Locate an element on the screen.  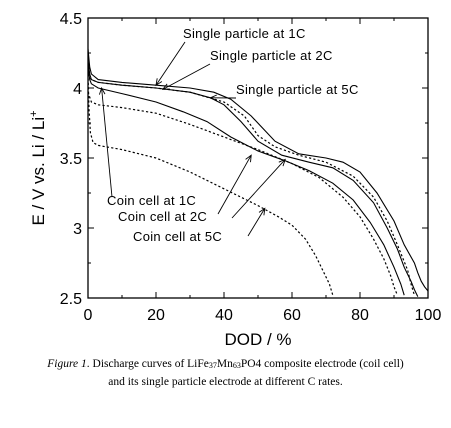
y-tick-label: 4 is located at coordinates (77, 89).